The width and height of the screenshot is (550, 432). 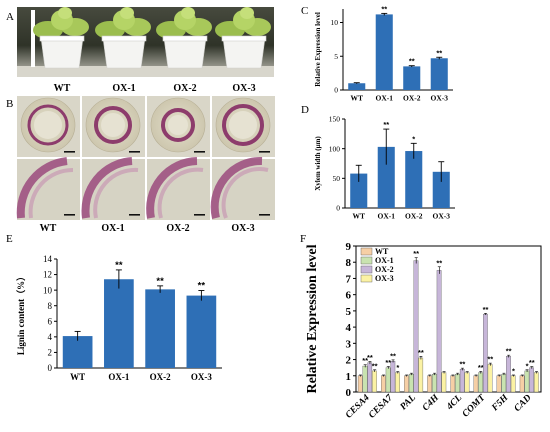 What do you see at coordinates (429, 384) in the screenshot?
I see `bar-wt-c4h` at bounding box center [429, 384].